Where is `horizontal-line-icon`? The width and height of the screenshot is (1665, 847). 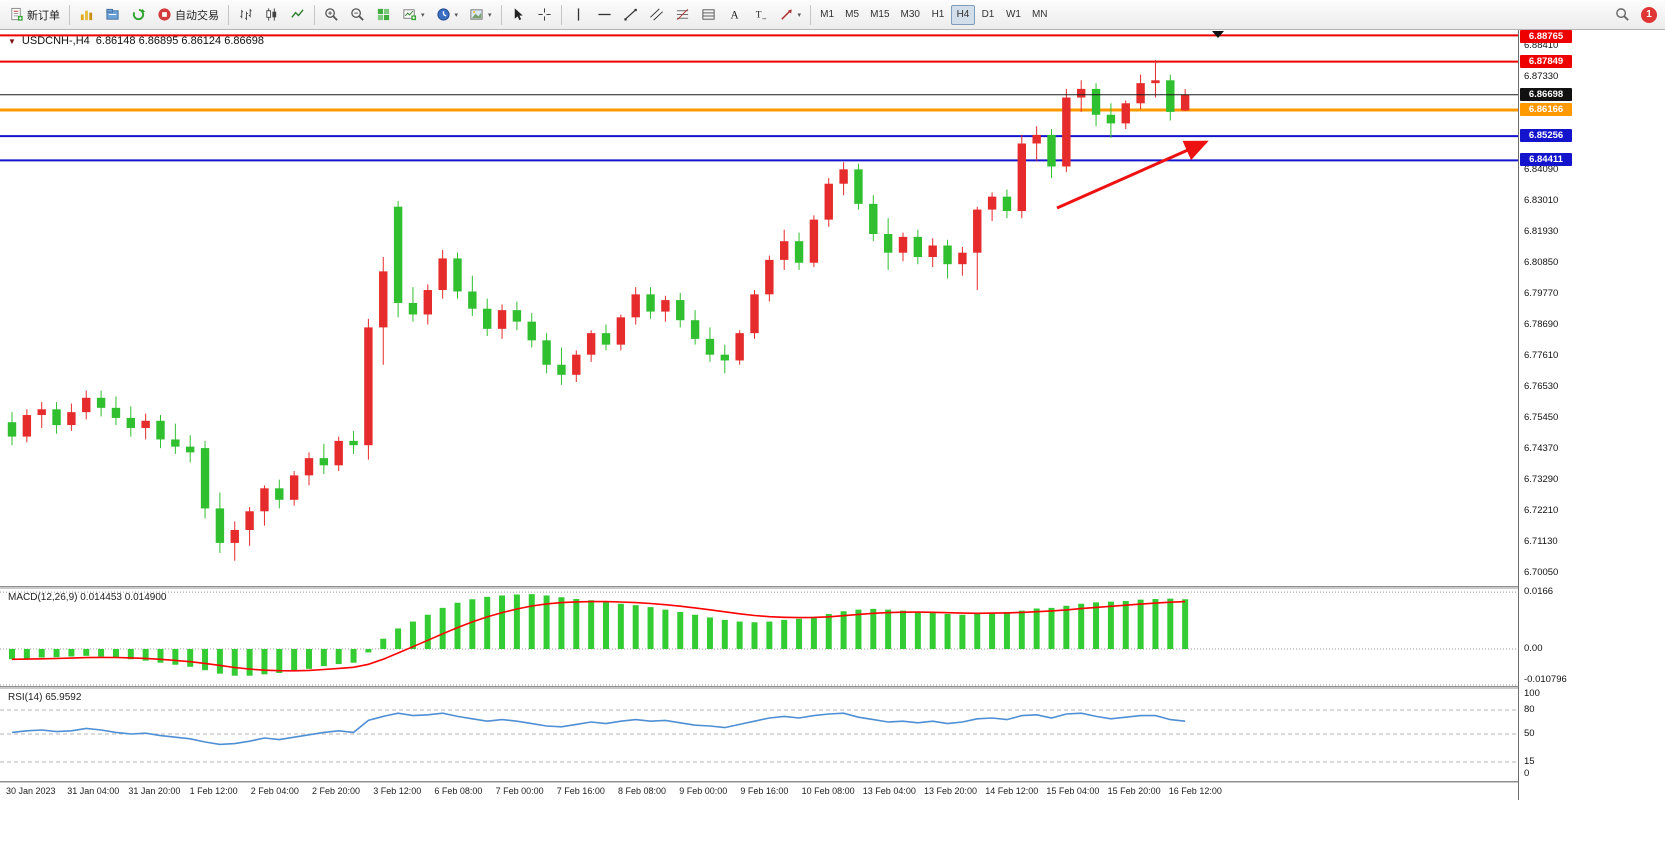
horizontal-line-icon is located at coordinates (604, 14).